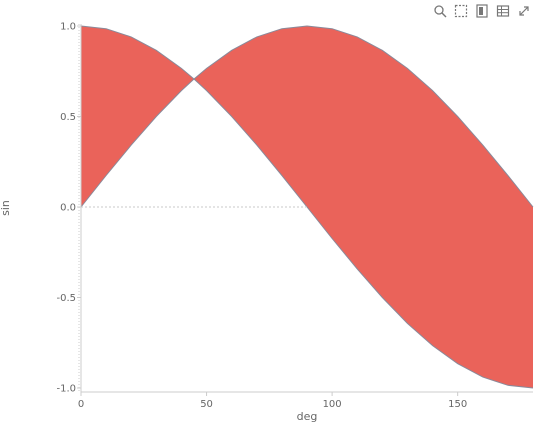  Describe the element at coordinates (6, 208) in the screenshot. I see `y-axis-title: sin` at that location.